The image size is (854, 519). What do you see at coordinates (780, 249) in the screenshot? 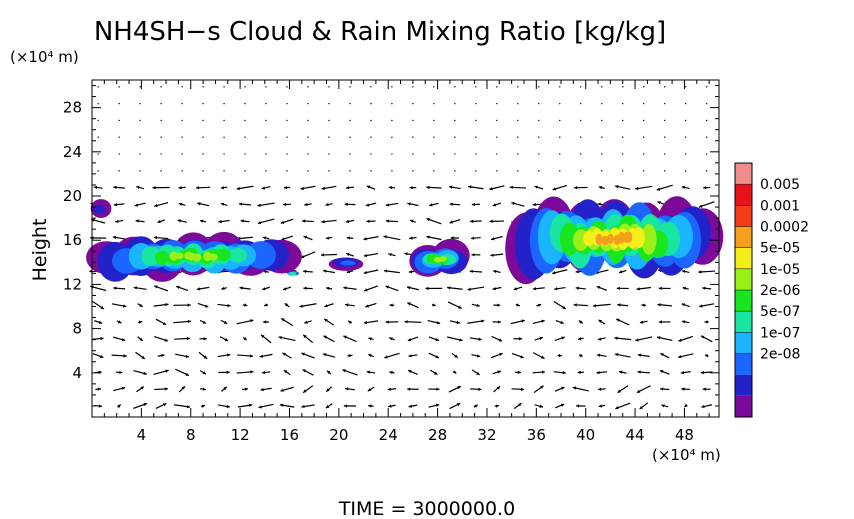
I see `colorbar-label: 5e-05` at bounding box center [780, 249].